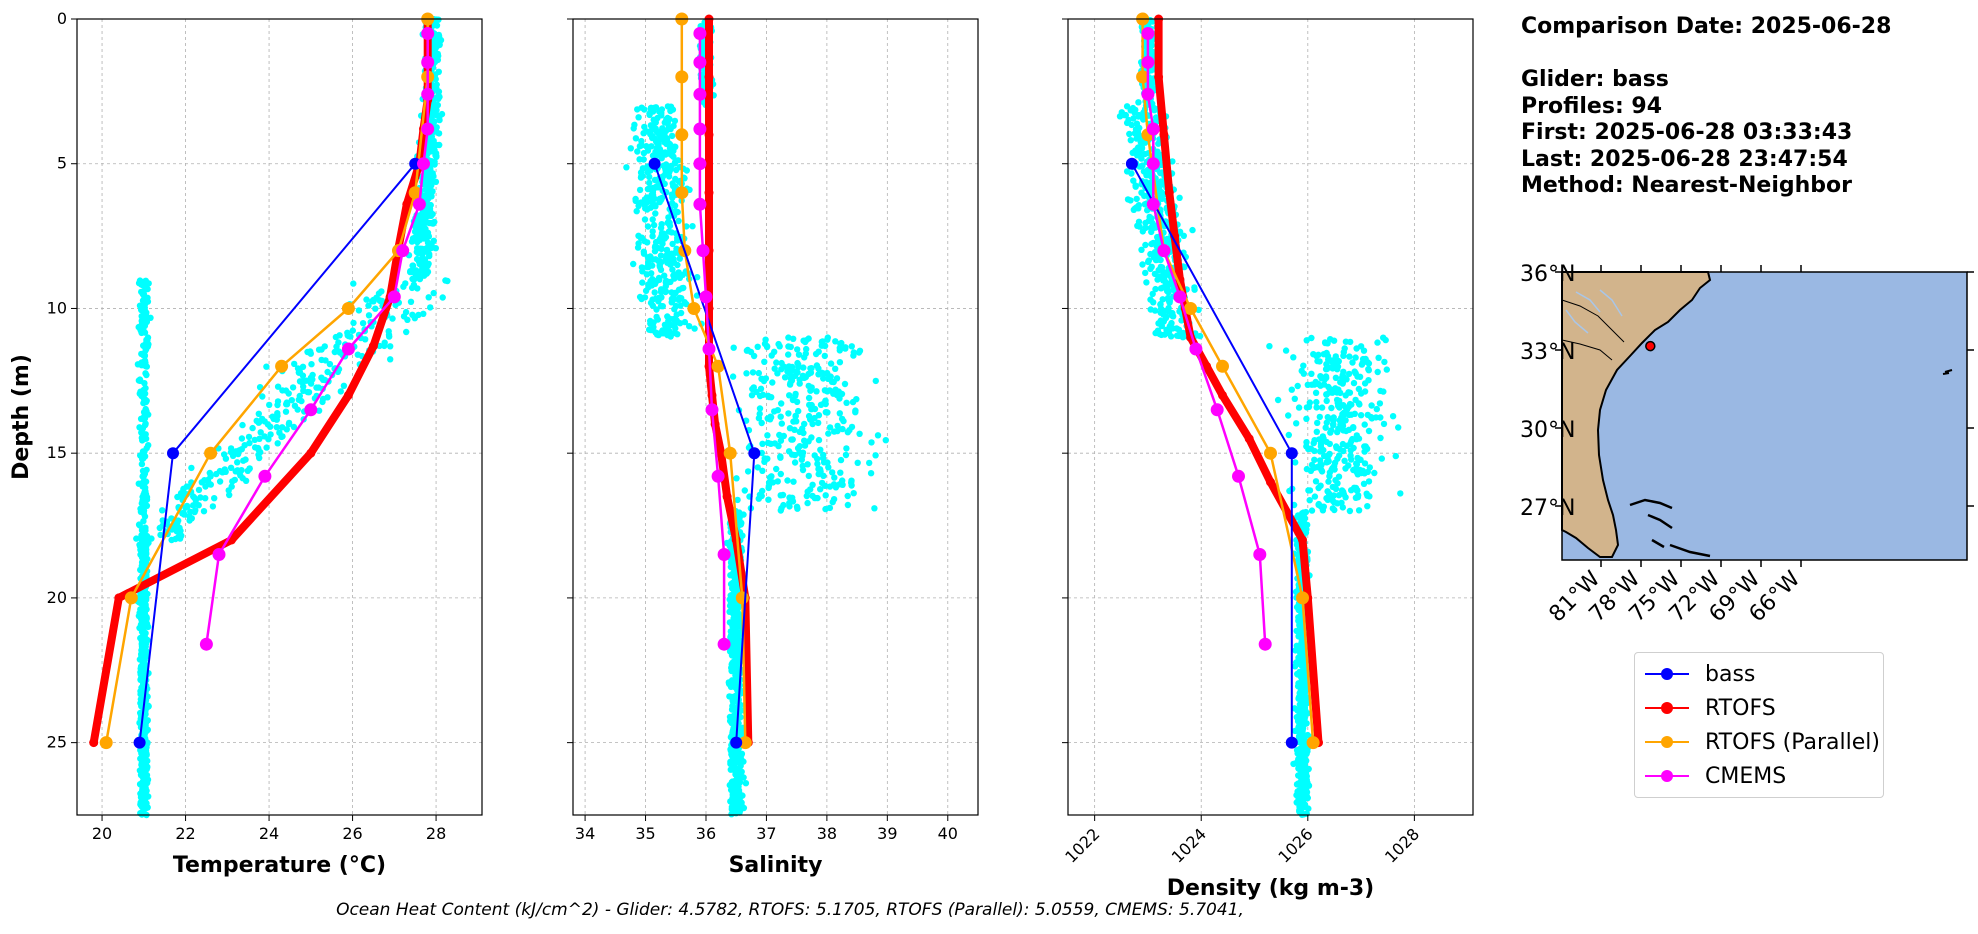  What do you see at coordinates (352, 833) in the screenshot?
I see `x-tick-label: 26` at bounding box center [352, 833].